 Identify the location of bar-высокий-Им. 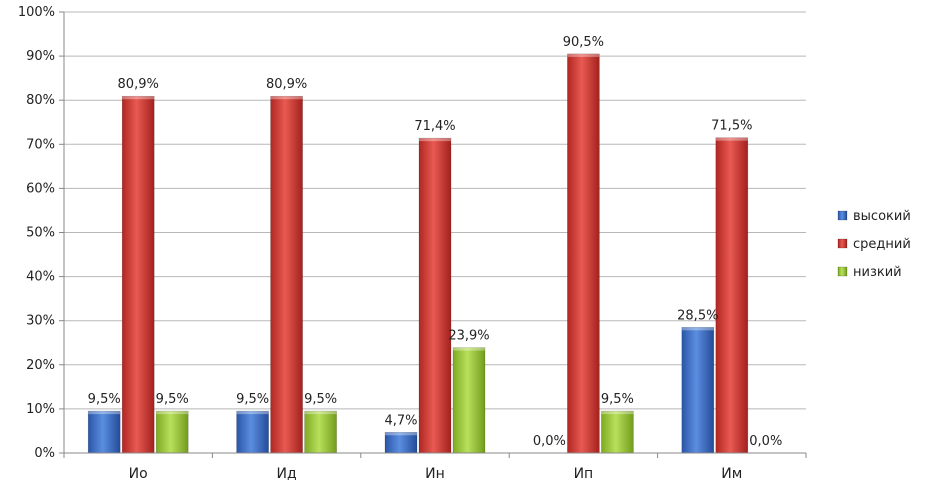
(698, 390).